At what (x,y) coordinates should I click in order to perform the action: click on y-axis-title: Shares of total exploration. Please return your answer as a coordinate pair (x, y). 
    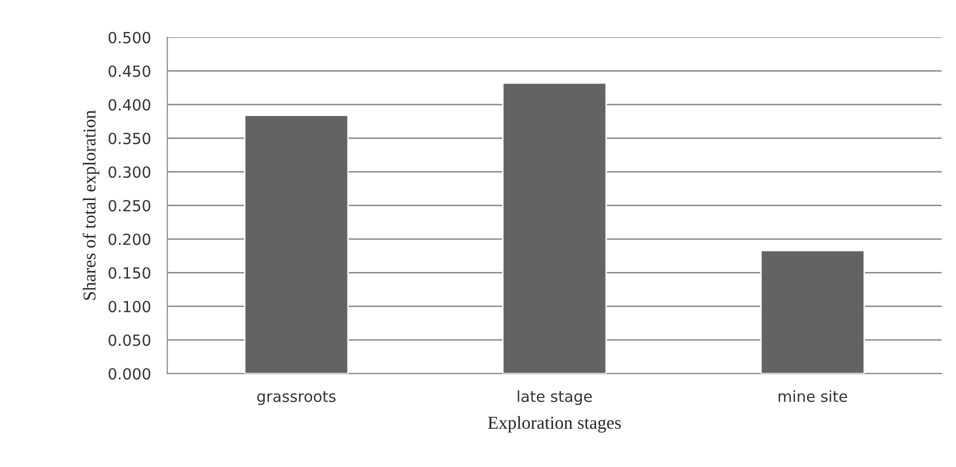
    Looking at the image, I should click on (91, 205).